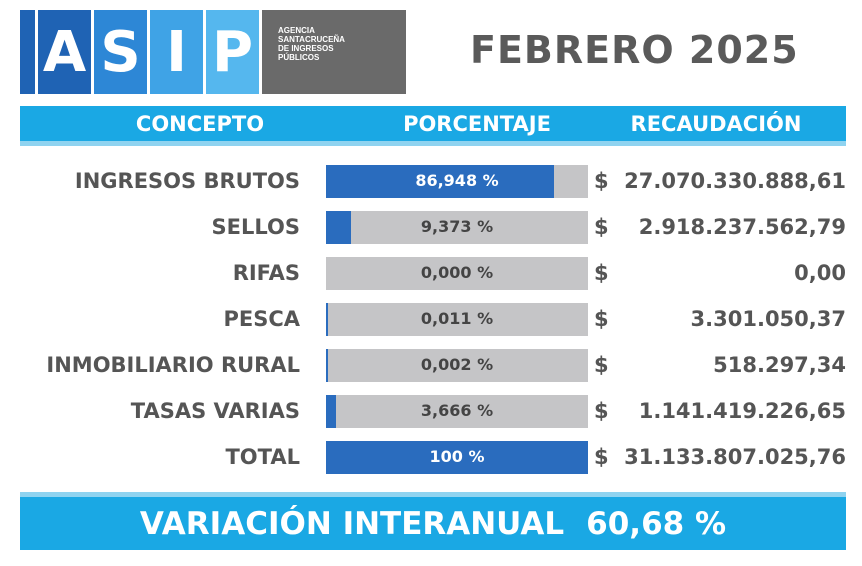 The image size is (862, 566). I want to click on variation-label: VARIACIÓN INTERANUAL, so click(352, 523).